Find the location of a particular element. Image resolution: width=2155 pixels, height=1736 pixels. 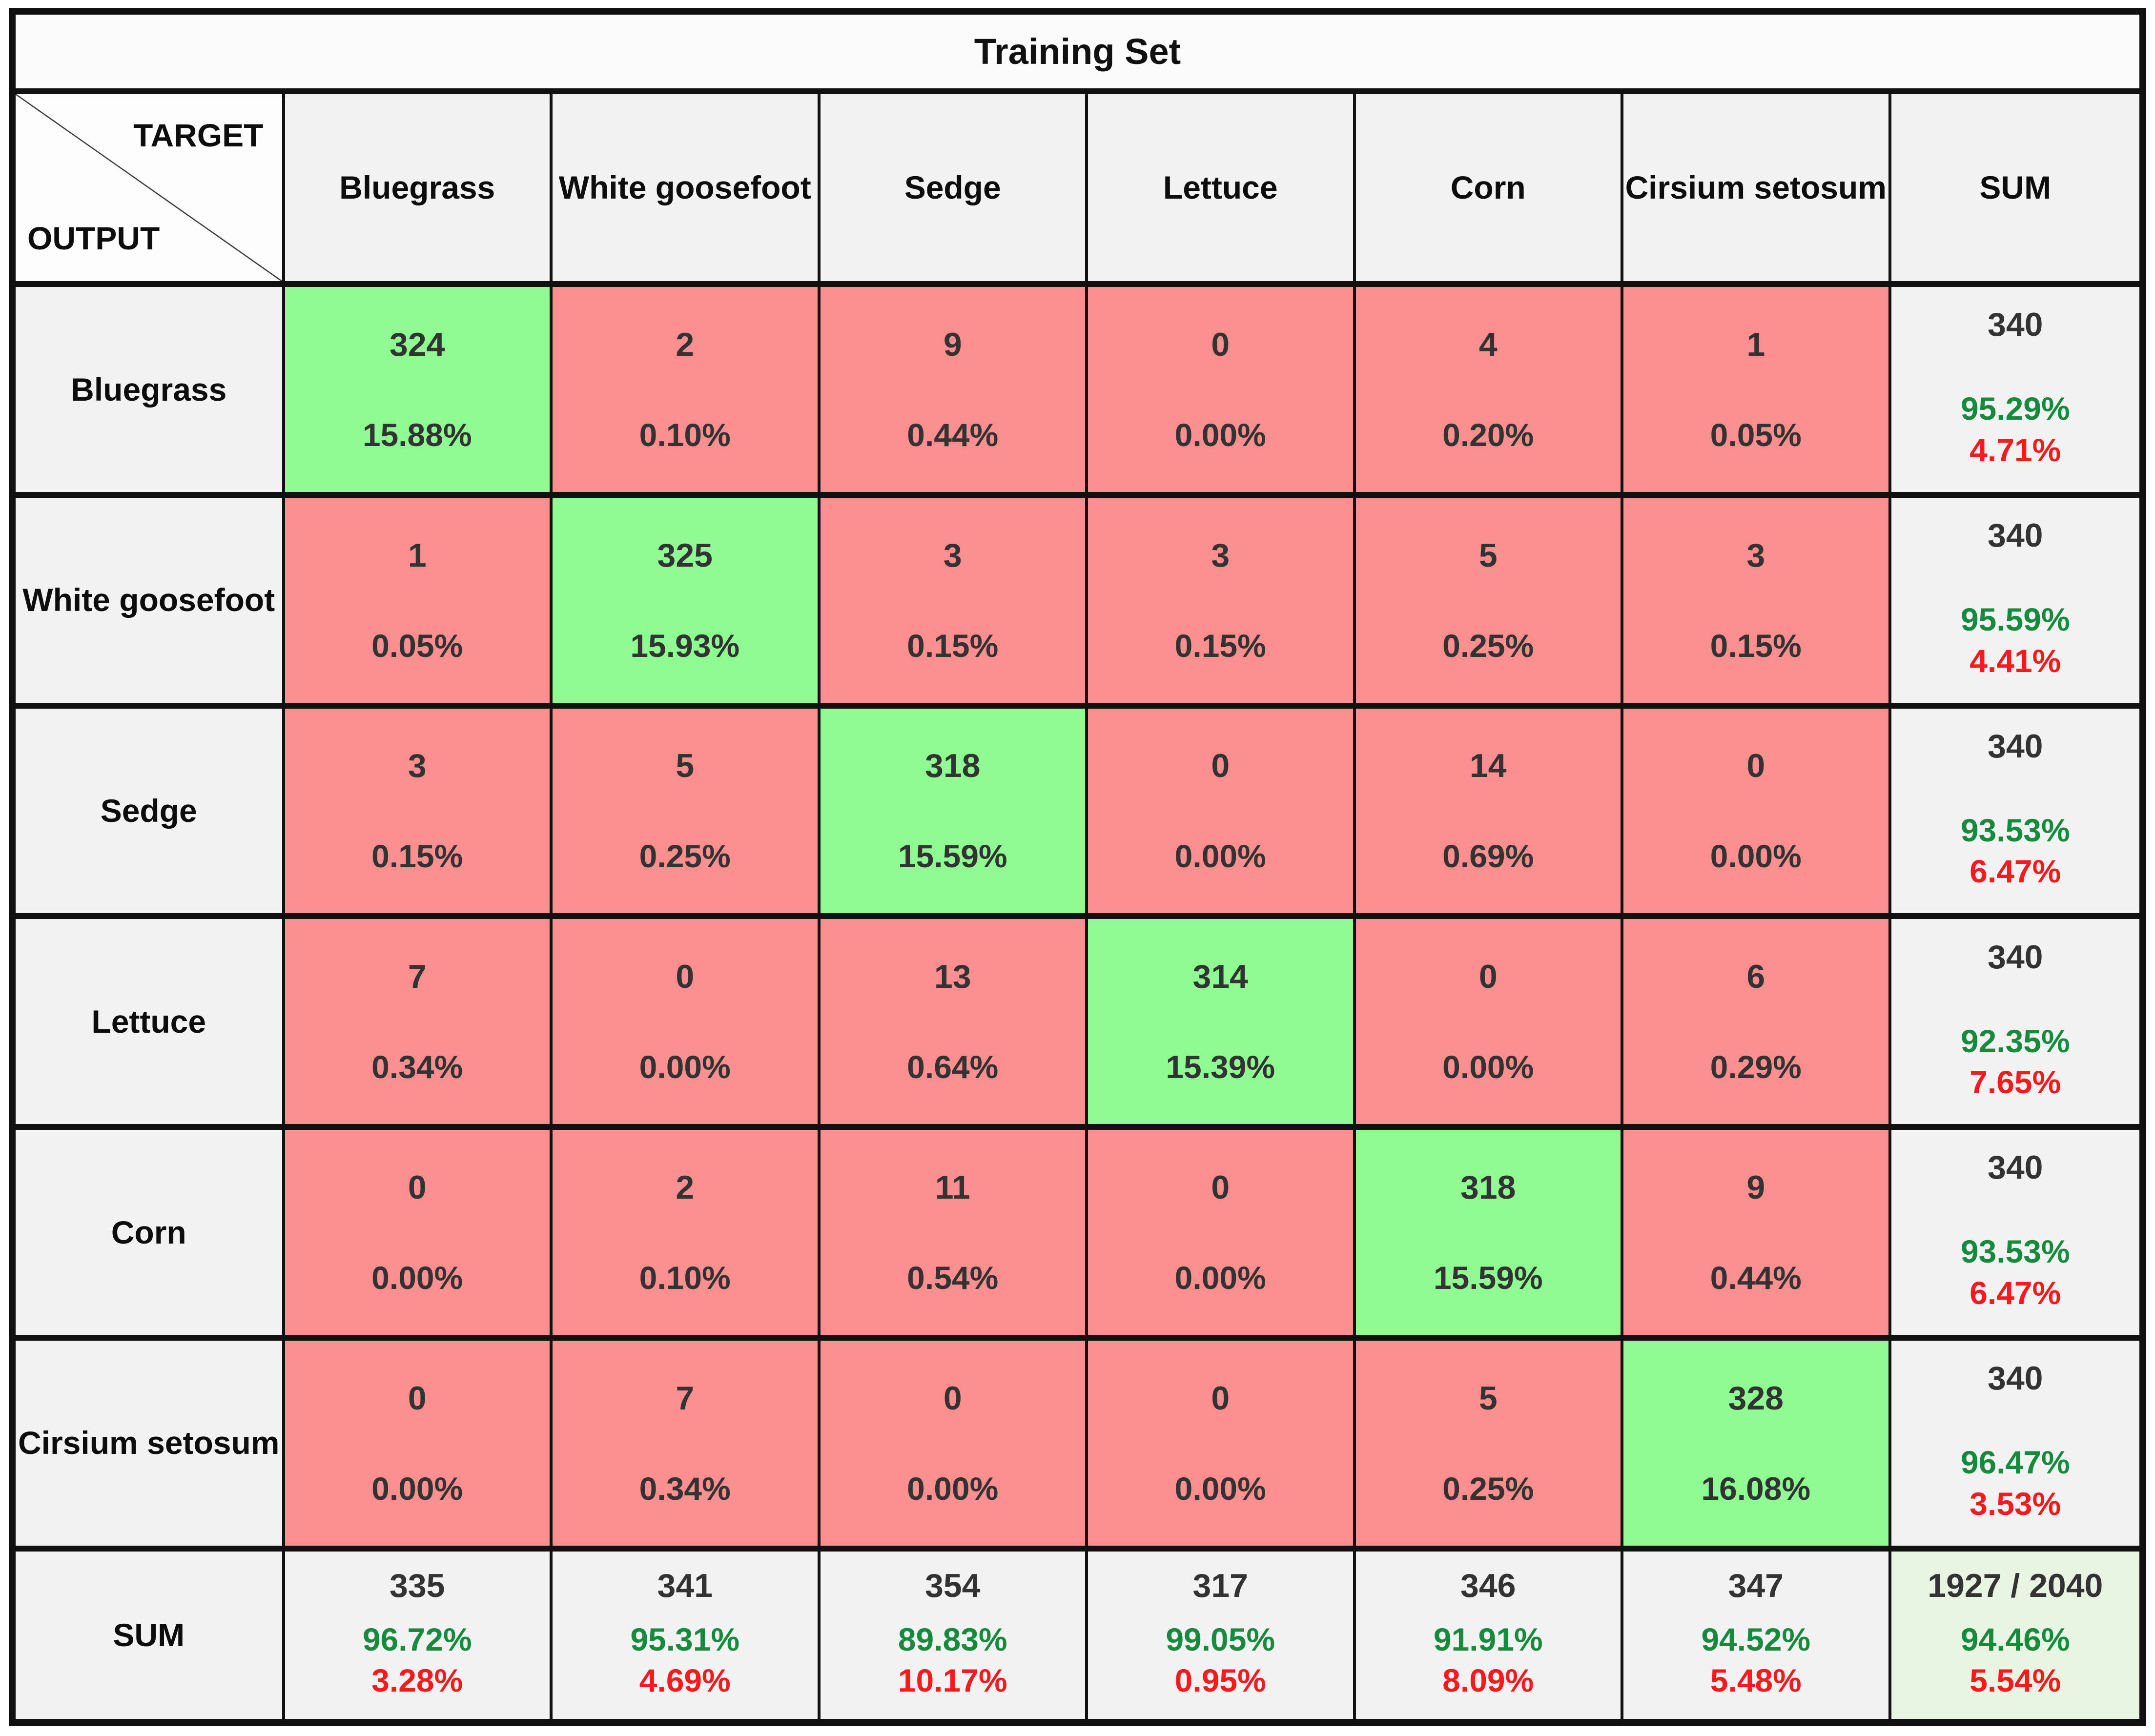

cell-percent: 15.93% is located at coordinates (685, 645).